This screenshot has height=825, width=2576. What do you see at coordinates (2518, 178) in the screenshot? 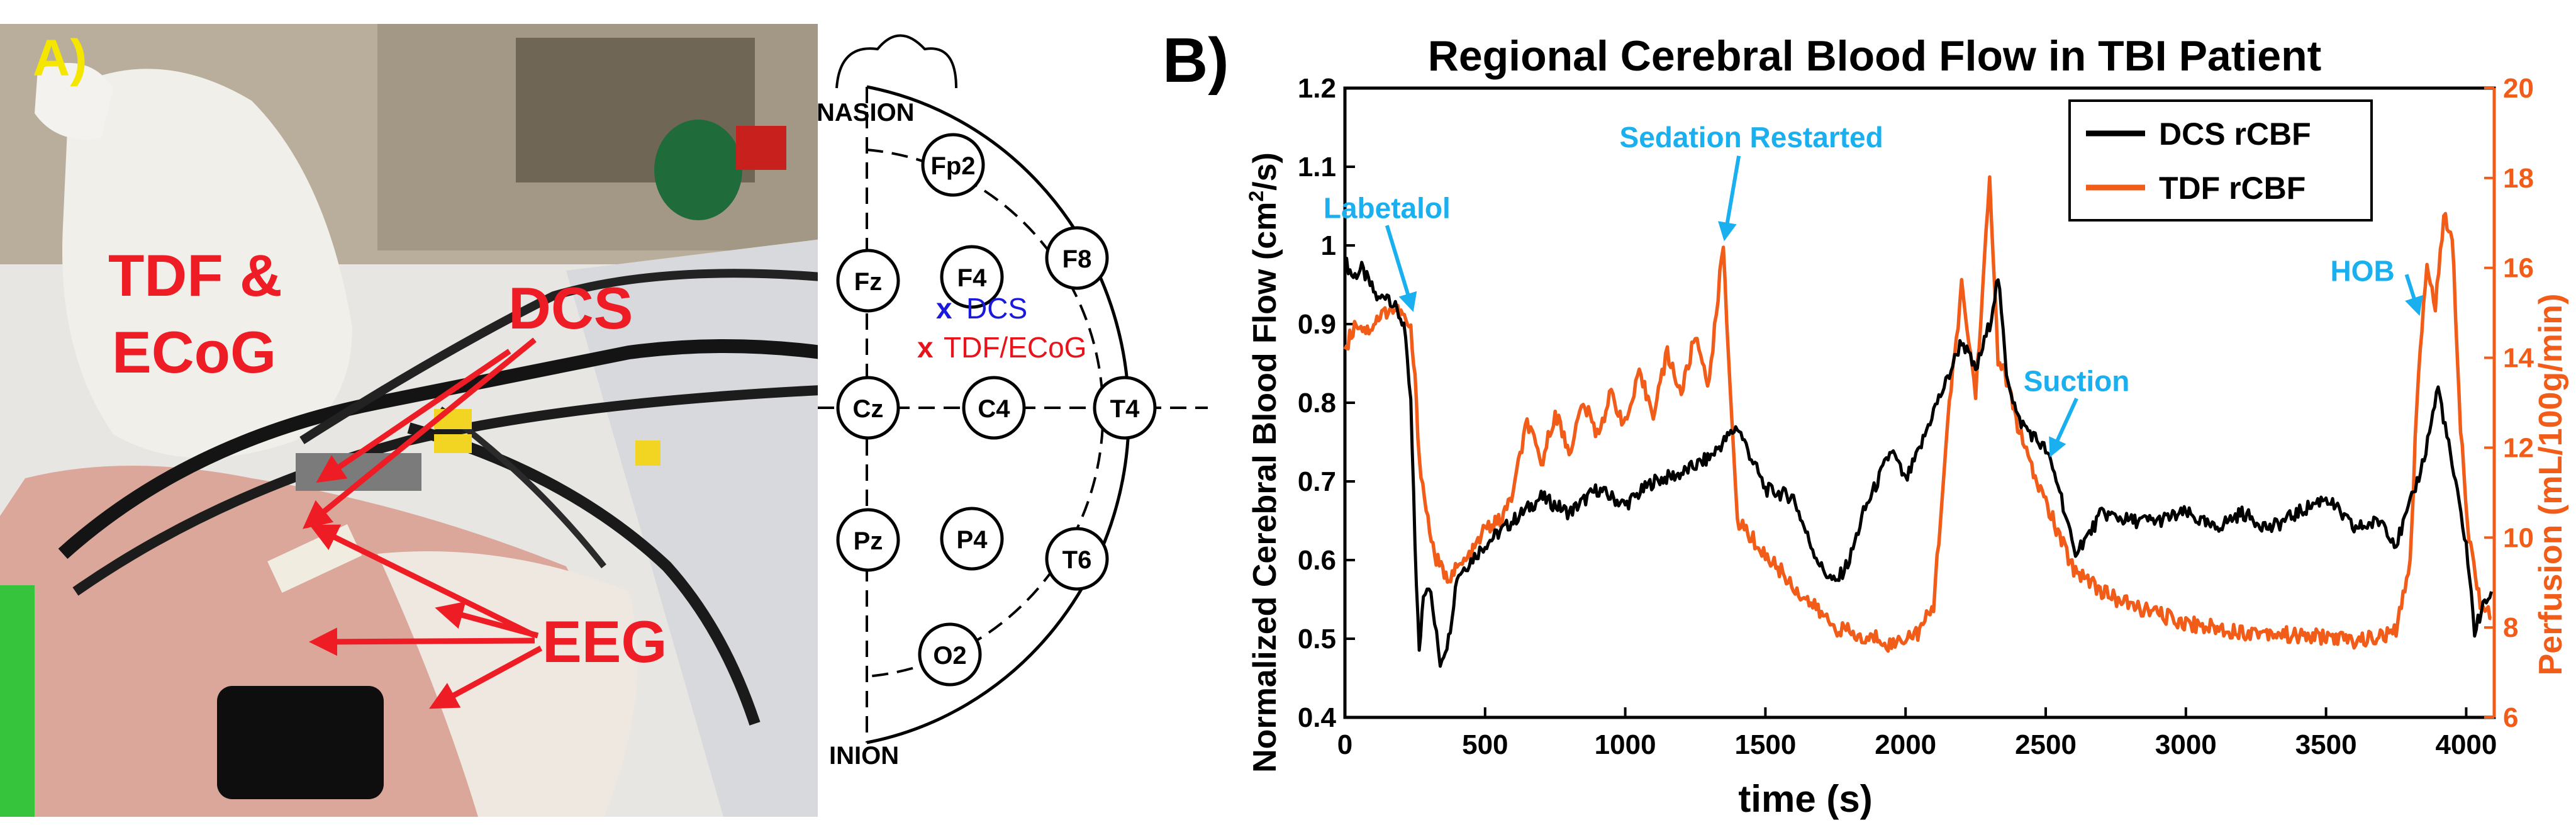
I see `y-right-tick-label: 18` at bounding box center [2518, 178].